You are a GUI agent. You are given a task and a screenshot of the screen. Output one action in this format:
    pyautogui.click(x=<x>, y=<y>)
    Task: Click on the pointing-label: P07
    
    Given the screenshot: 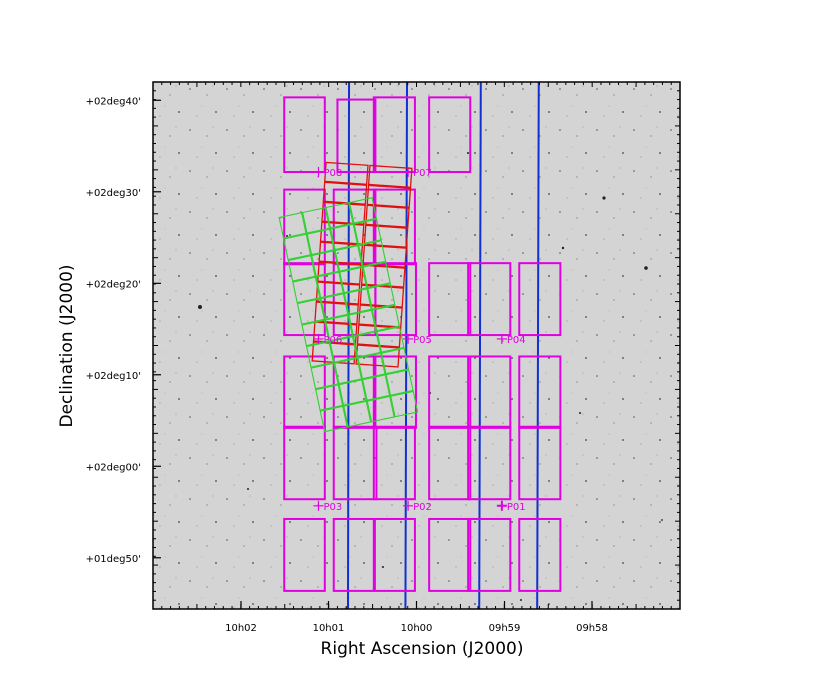 What is the action you would take?
    pyautogui.click(x=422, y=173)
    